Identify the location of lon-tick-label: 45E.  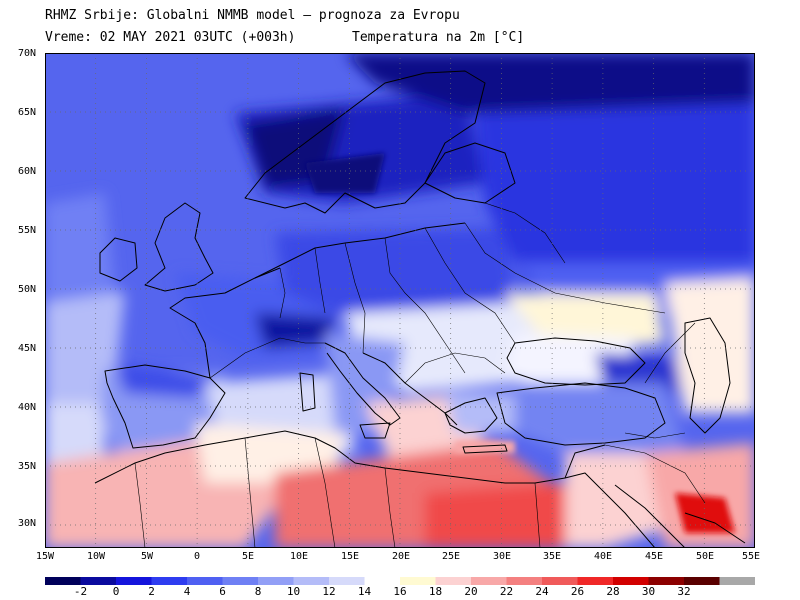
(654, 556).